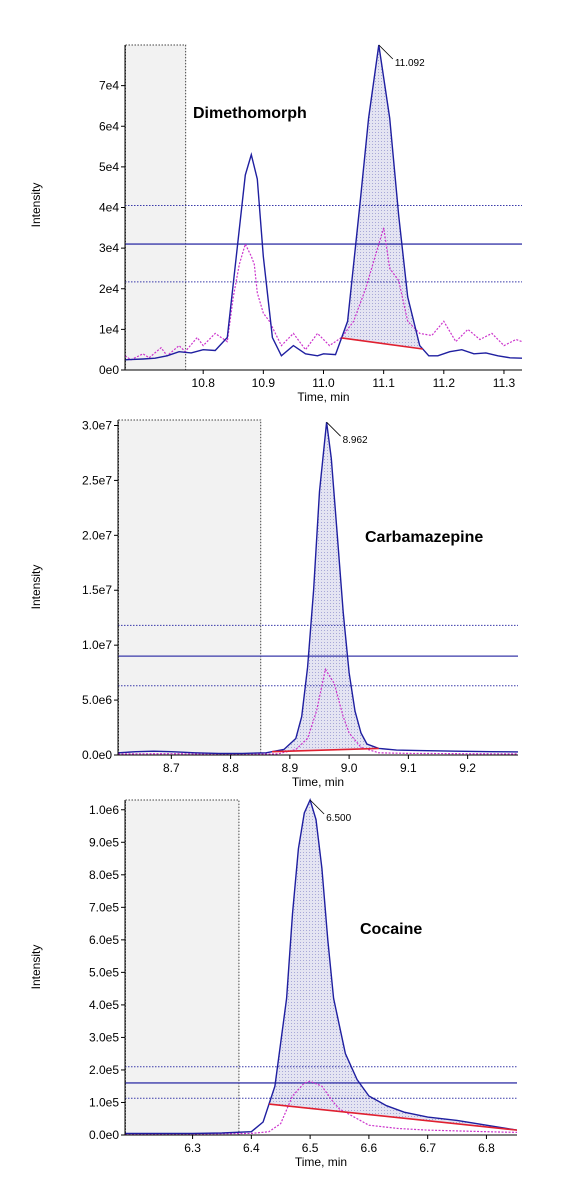 Image resolution: width=568 pixels, height=1191 pixels. Describe the element at coordinates (250, 113) in the screenshot. I see `compound-name: Dimethomorph` at that location.